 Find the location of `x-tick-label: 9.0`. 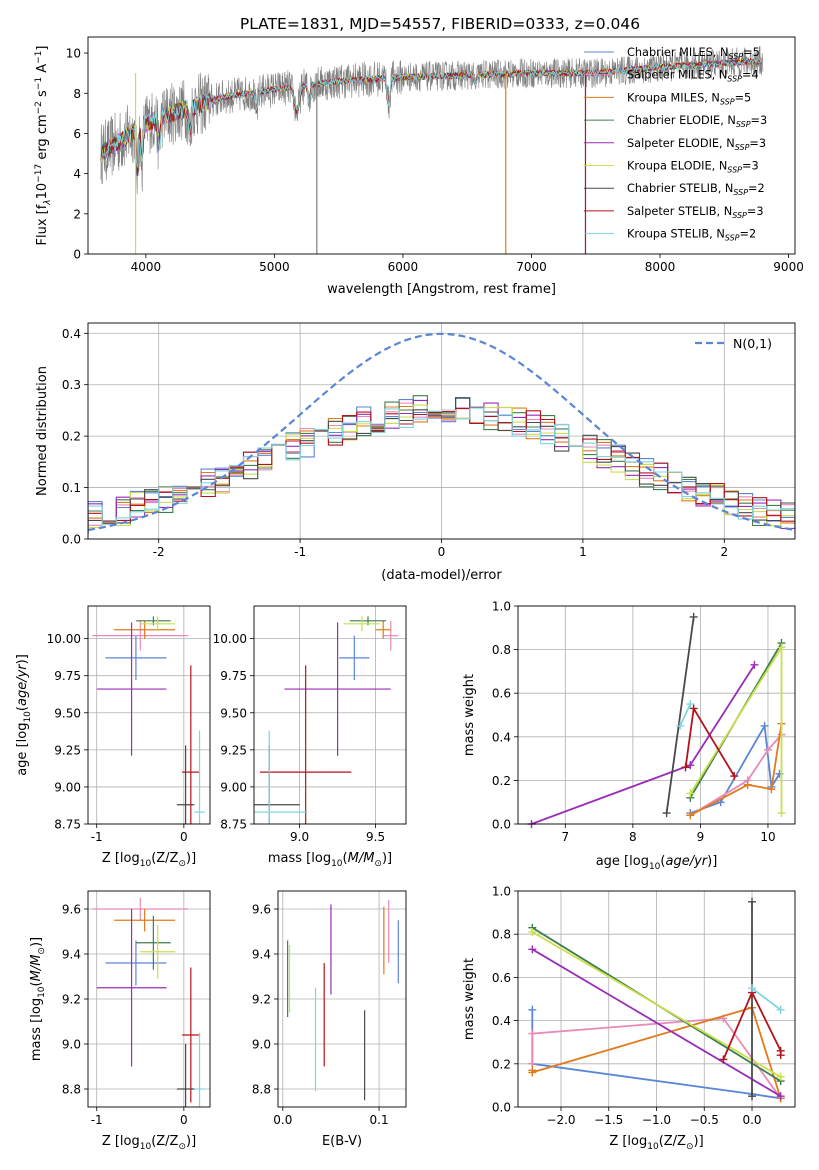

x-tick-label: 9.0 is located at coordinates (299, 837).